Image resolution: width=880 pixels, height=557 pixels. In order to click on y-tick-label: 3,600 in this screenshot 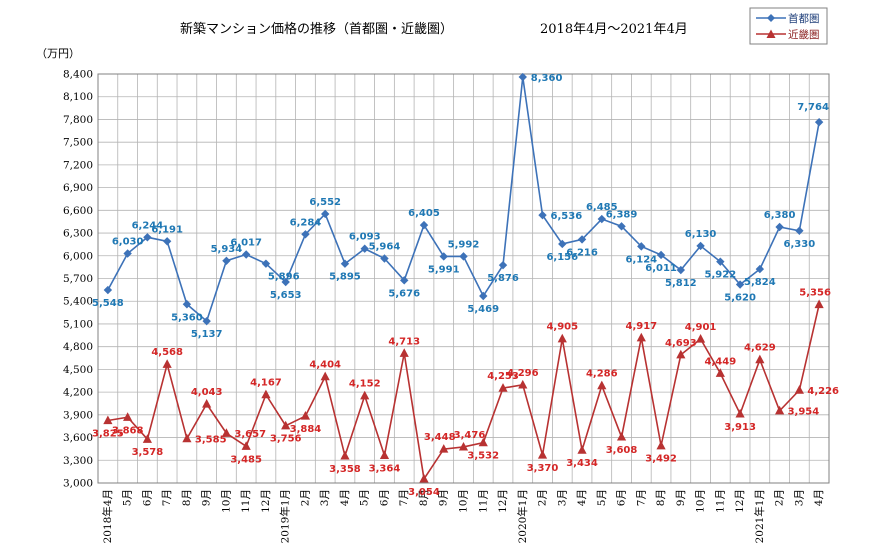, I will do `click(78, 438)`.